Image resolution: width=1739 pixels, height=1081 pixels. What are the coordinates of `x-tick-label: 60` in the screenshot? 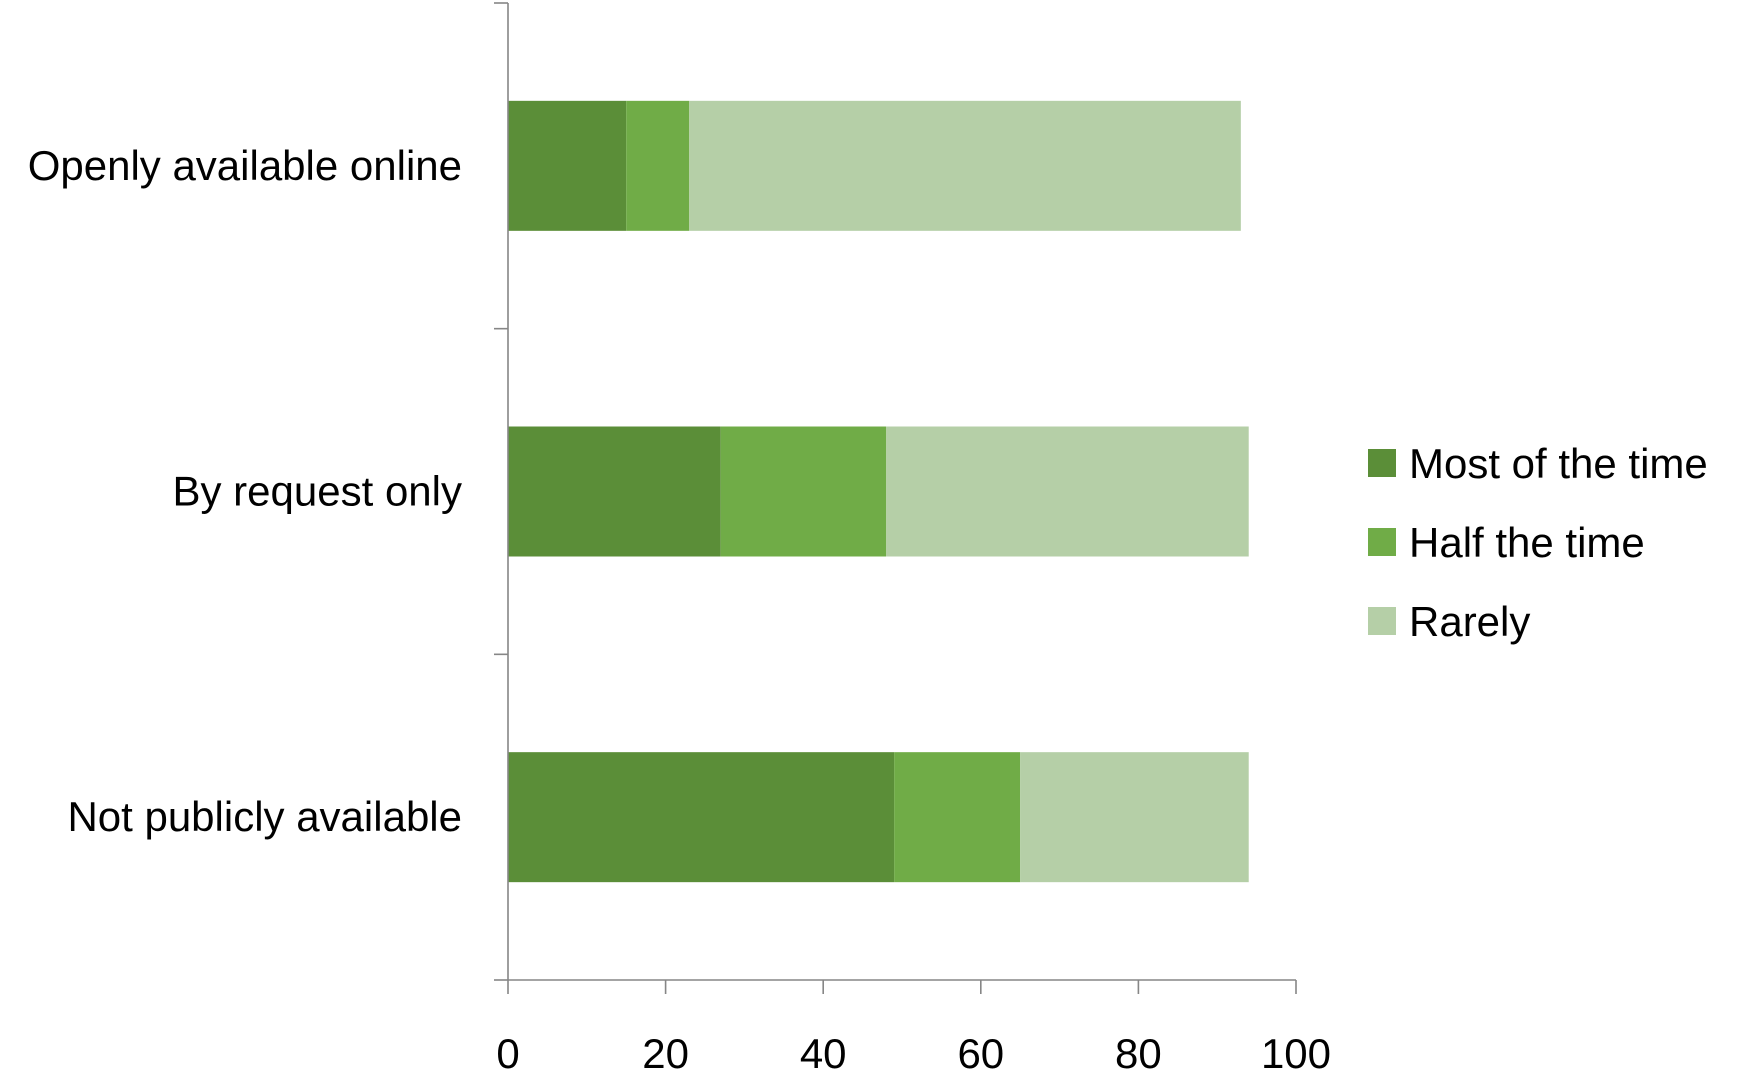 It's located at (980, 1053).